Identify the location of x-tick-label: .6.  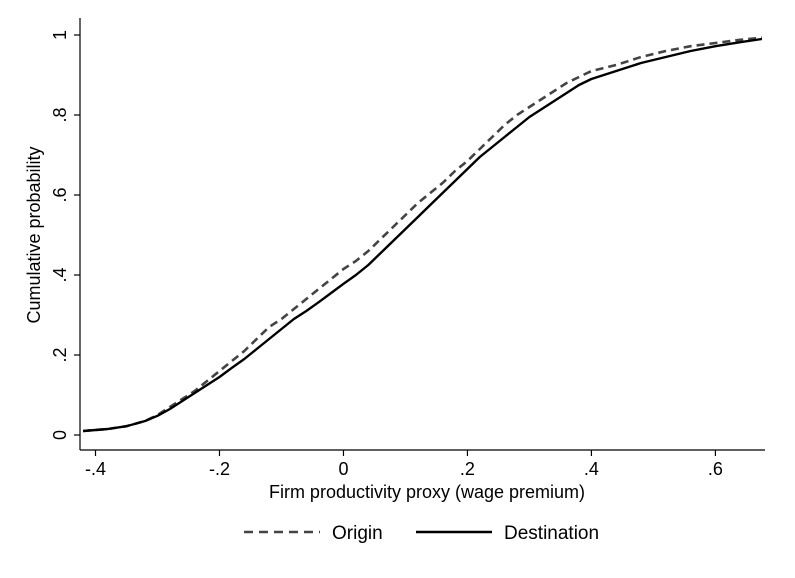
(715, 469).